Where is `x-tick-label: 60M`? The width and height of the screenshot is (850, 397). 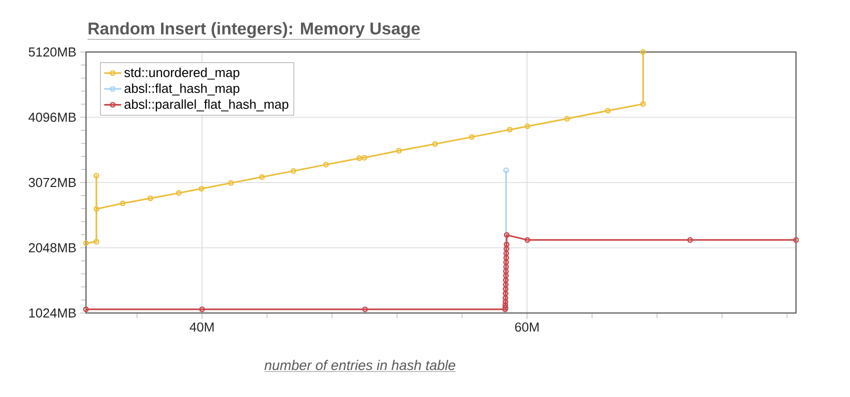
x-tick-label: 60M is located at coordinates (527, 327).